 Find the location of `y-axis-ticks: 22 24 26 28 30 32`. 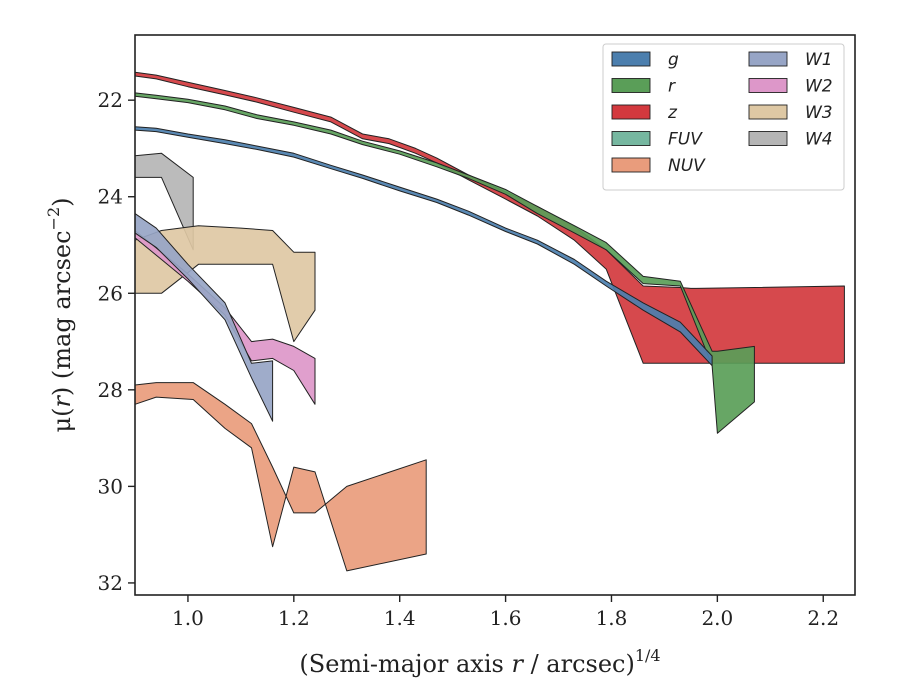

y-axis-ticks: 22 24 26 28 30 32 is located at coordinates (116, 341).